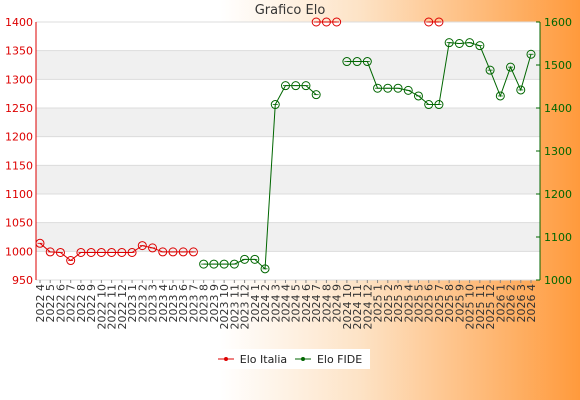 This screenshot has height=400, width=580. Describe the element at coordinates (19, 79) in the screenshot. I see `left-tick-label: 1300` at that location.